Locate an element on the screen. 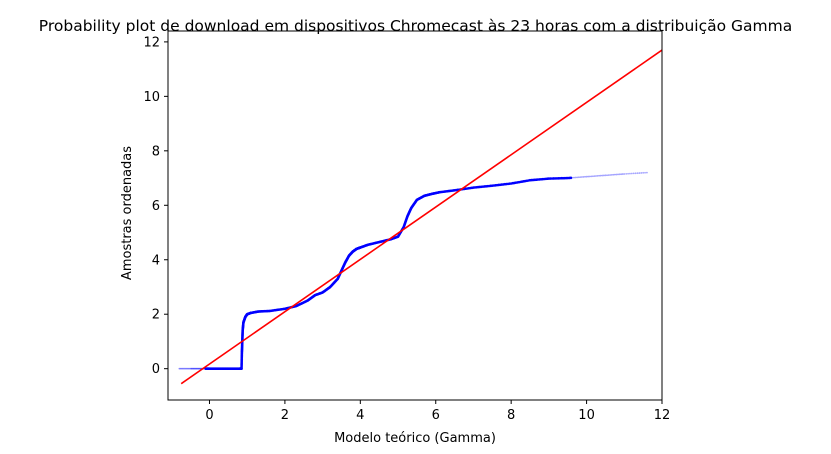  y-tick-label: 4 is located at coordinates (156, 260).